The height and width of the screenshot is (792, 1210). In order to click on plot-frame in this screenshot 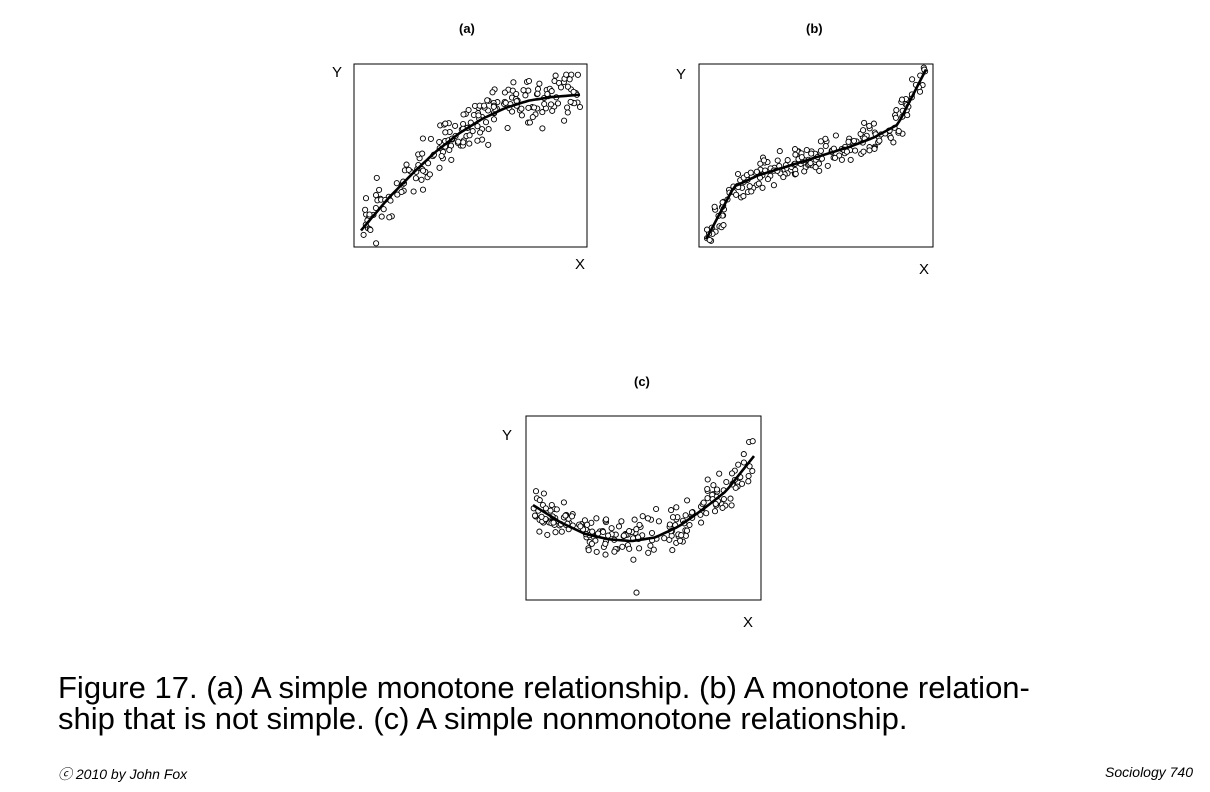, I will do `click(470, 155)`.